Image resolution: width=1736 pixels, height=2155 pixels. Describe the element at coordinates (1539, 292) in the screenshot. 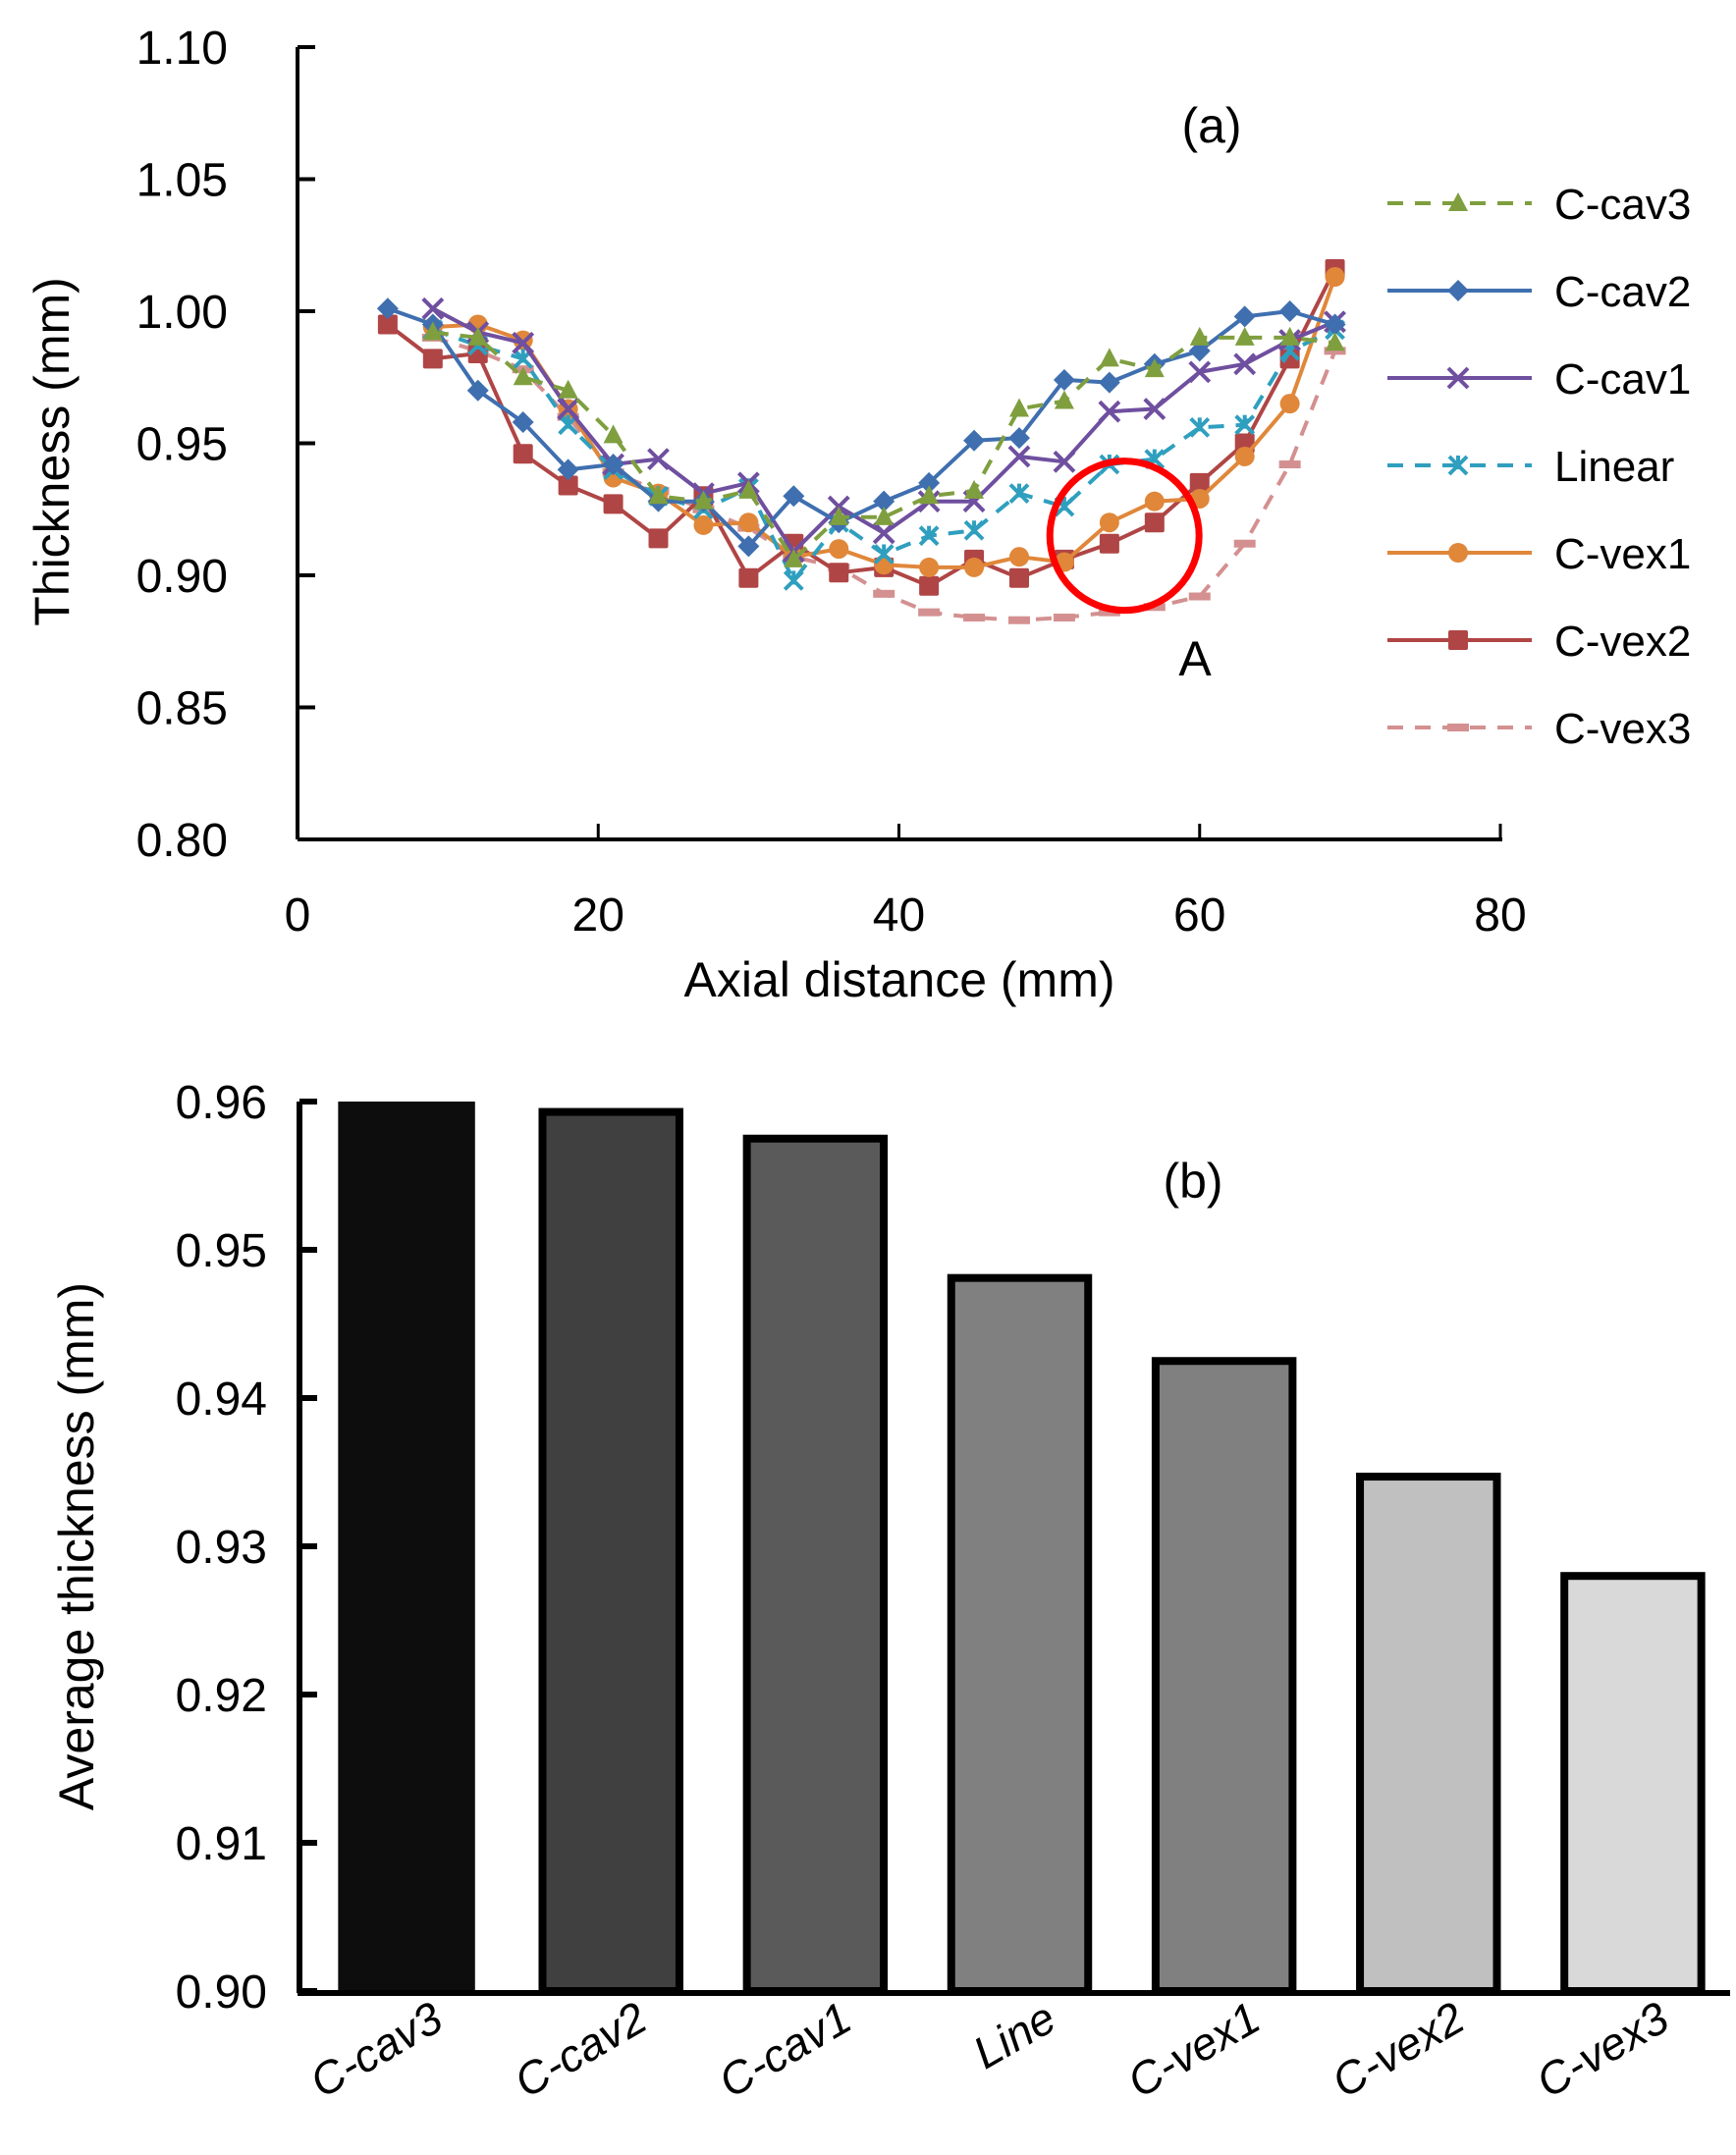

I see `legend-item: C-cav2` at that location.